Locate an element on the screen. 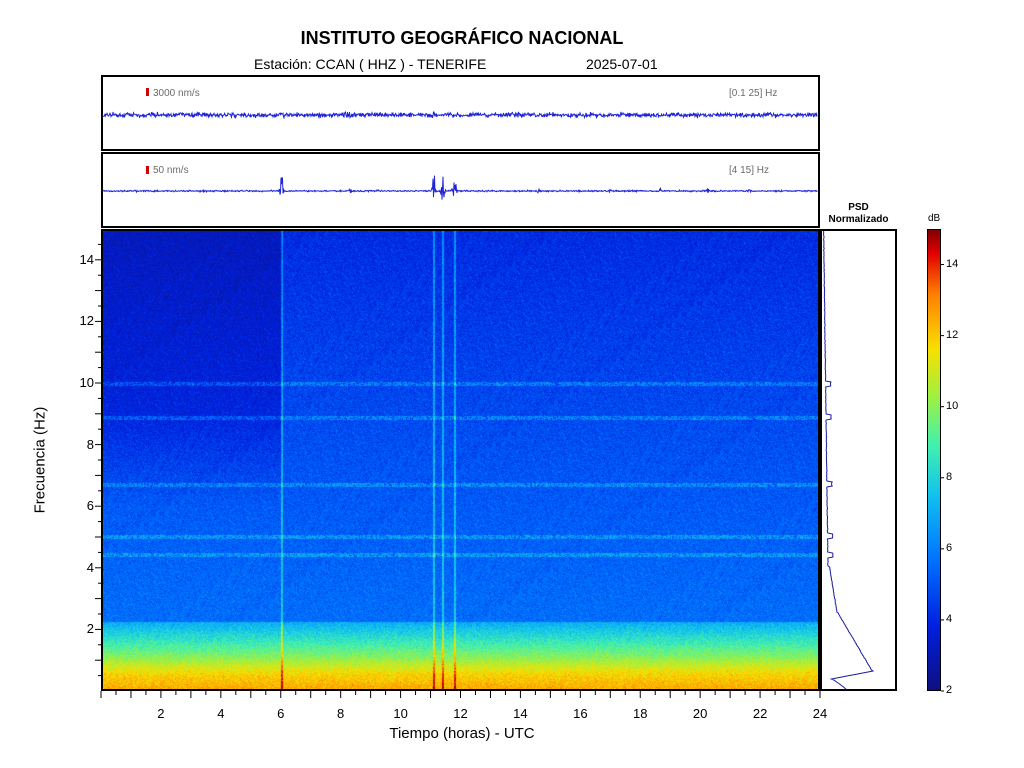  plot-title: INSTITUTO GEOGRÁFICO NACIONAL is located at coordinates (462, 38).